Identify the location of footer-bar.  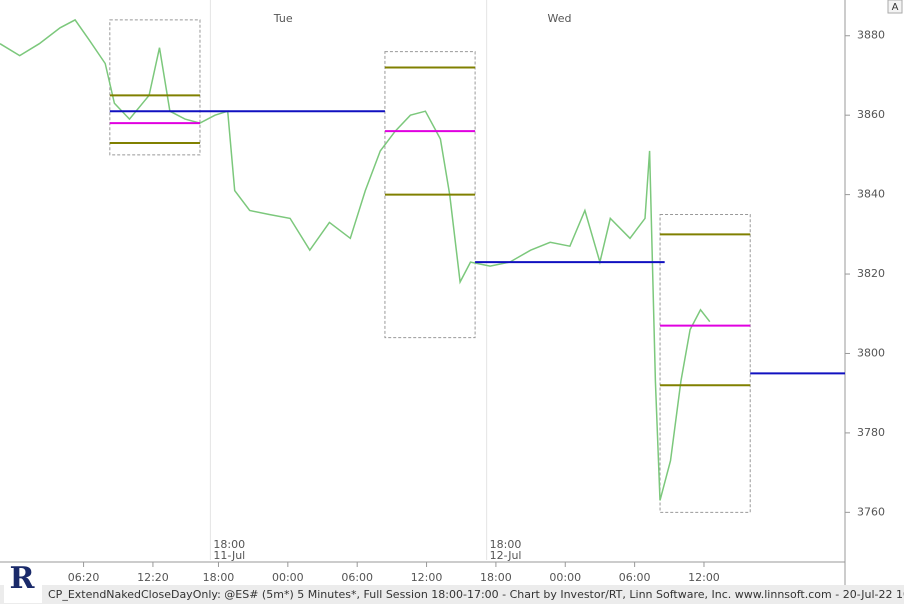
(452, 594).